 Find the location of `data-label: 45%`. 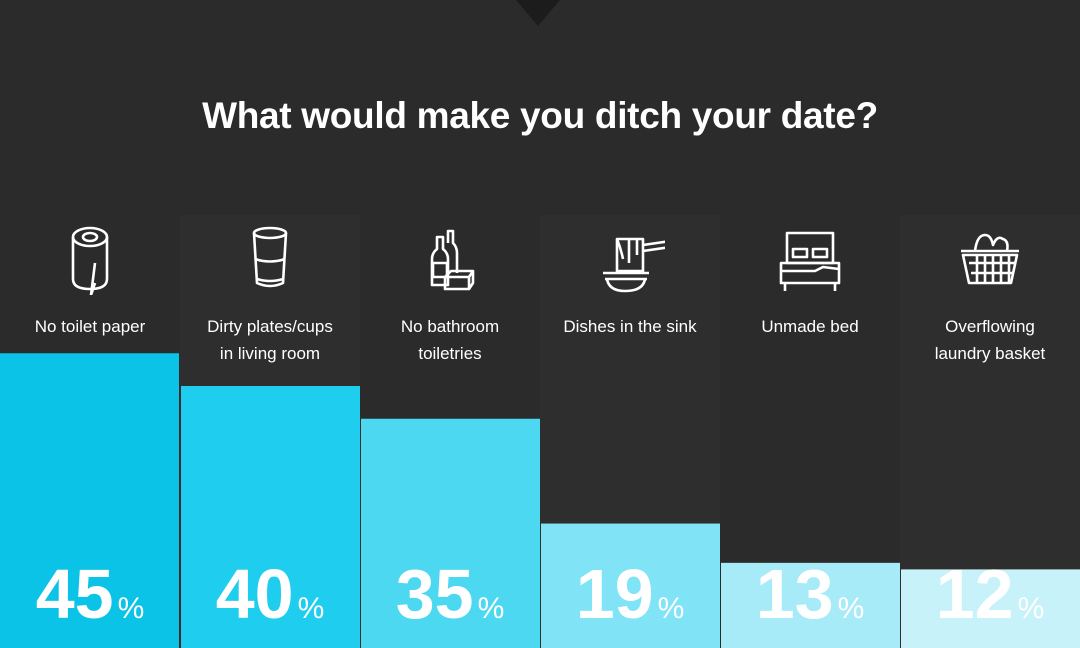

data-label: 45% is located at coordinates (90, 594).